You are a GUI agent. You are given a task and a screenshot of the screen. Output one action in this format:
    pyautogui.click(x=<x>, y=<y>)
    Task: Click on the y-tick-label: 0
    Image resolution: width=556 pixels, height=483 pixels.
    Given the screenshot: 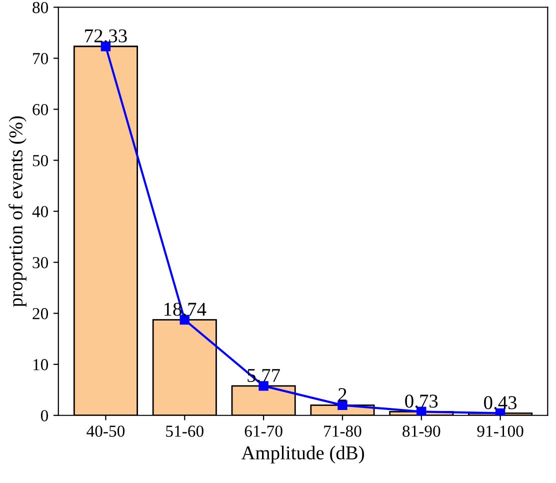 What is the action you would take?
    pyautogui.click(x=44, y=416)
    